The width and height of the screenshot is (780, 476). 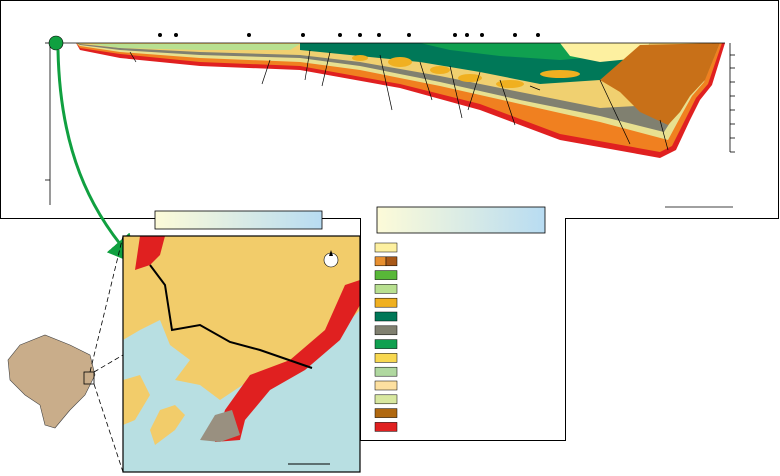 What do you see at coordinates (65, 354) in the screenshot?
I see `brazil-inset` at bounding box center [65, 354].